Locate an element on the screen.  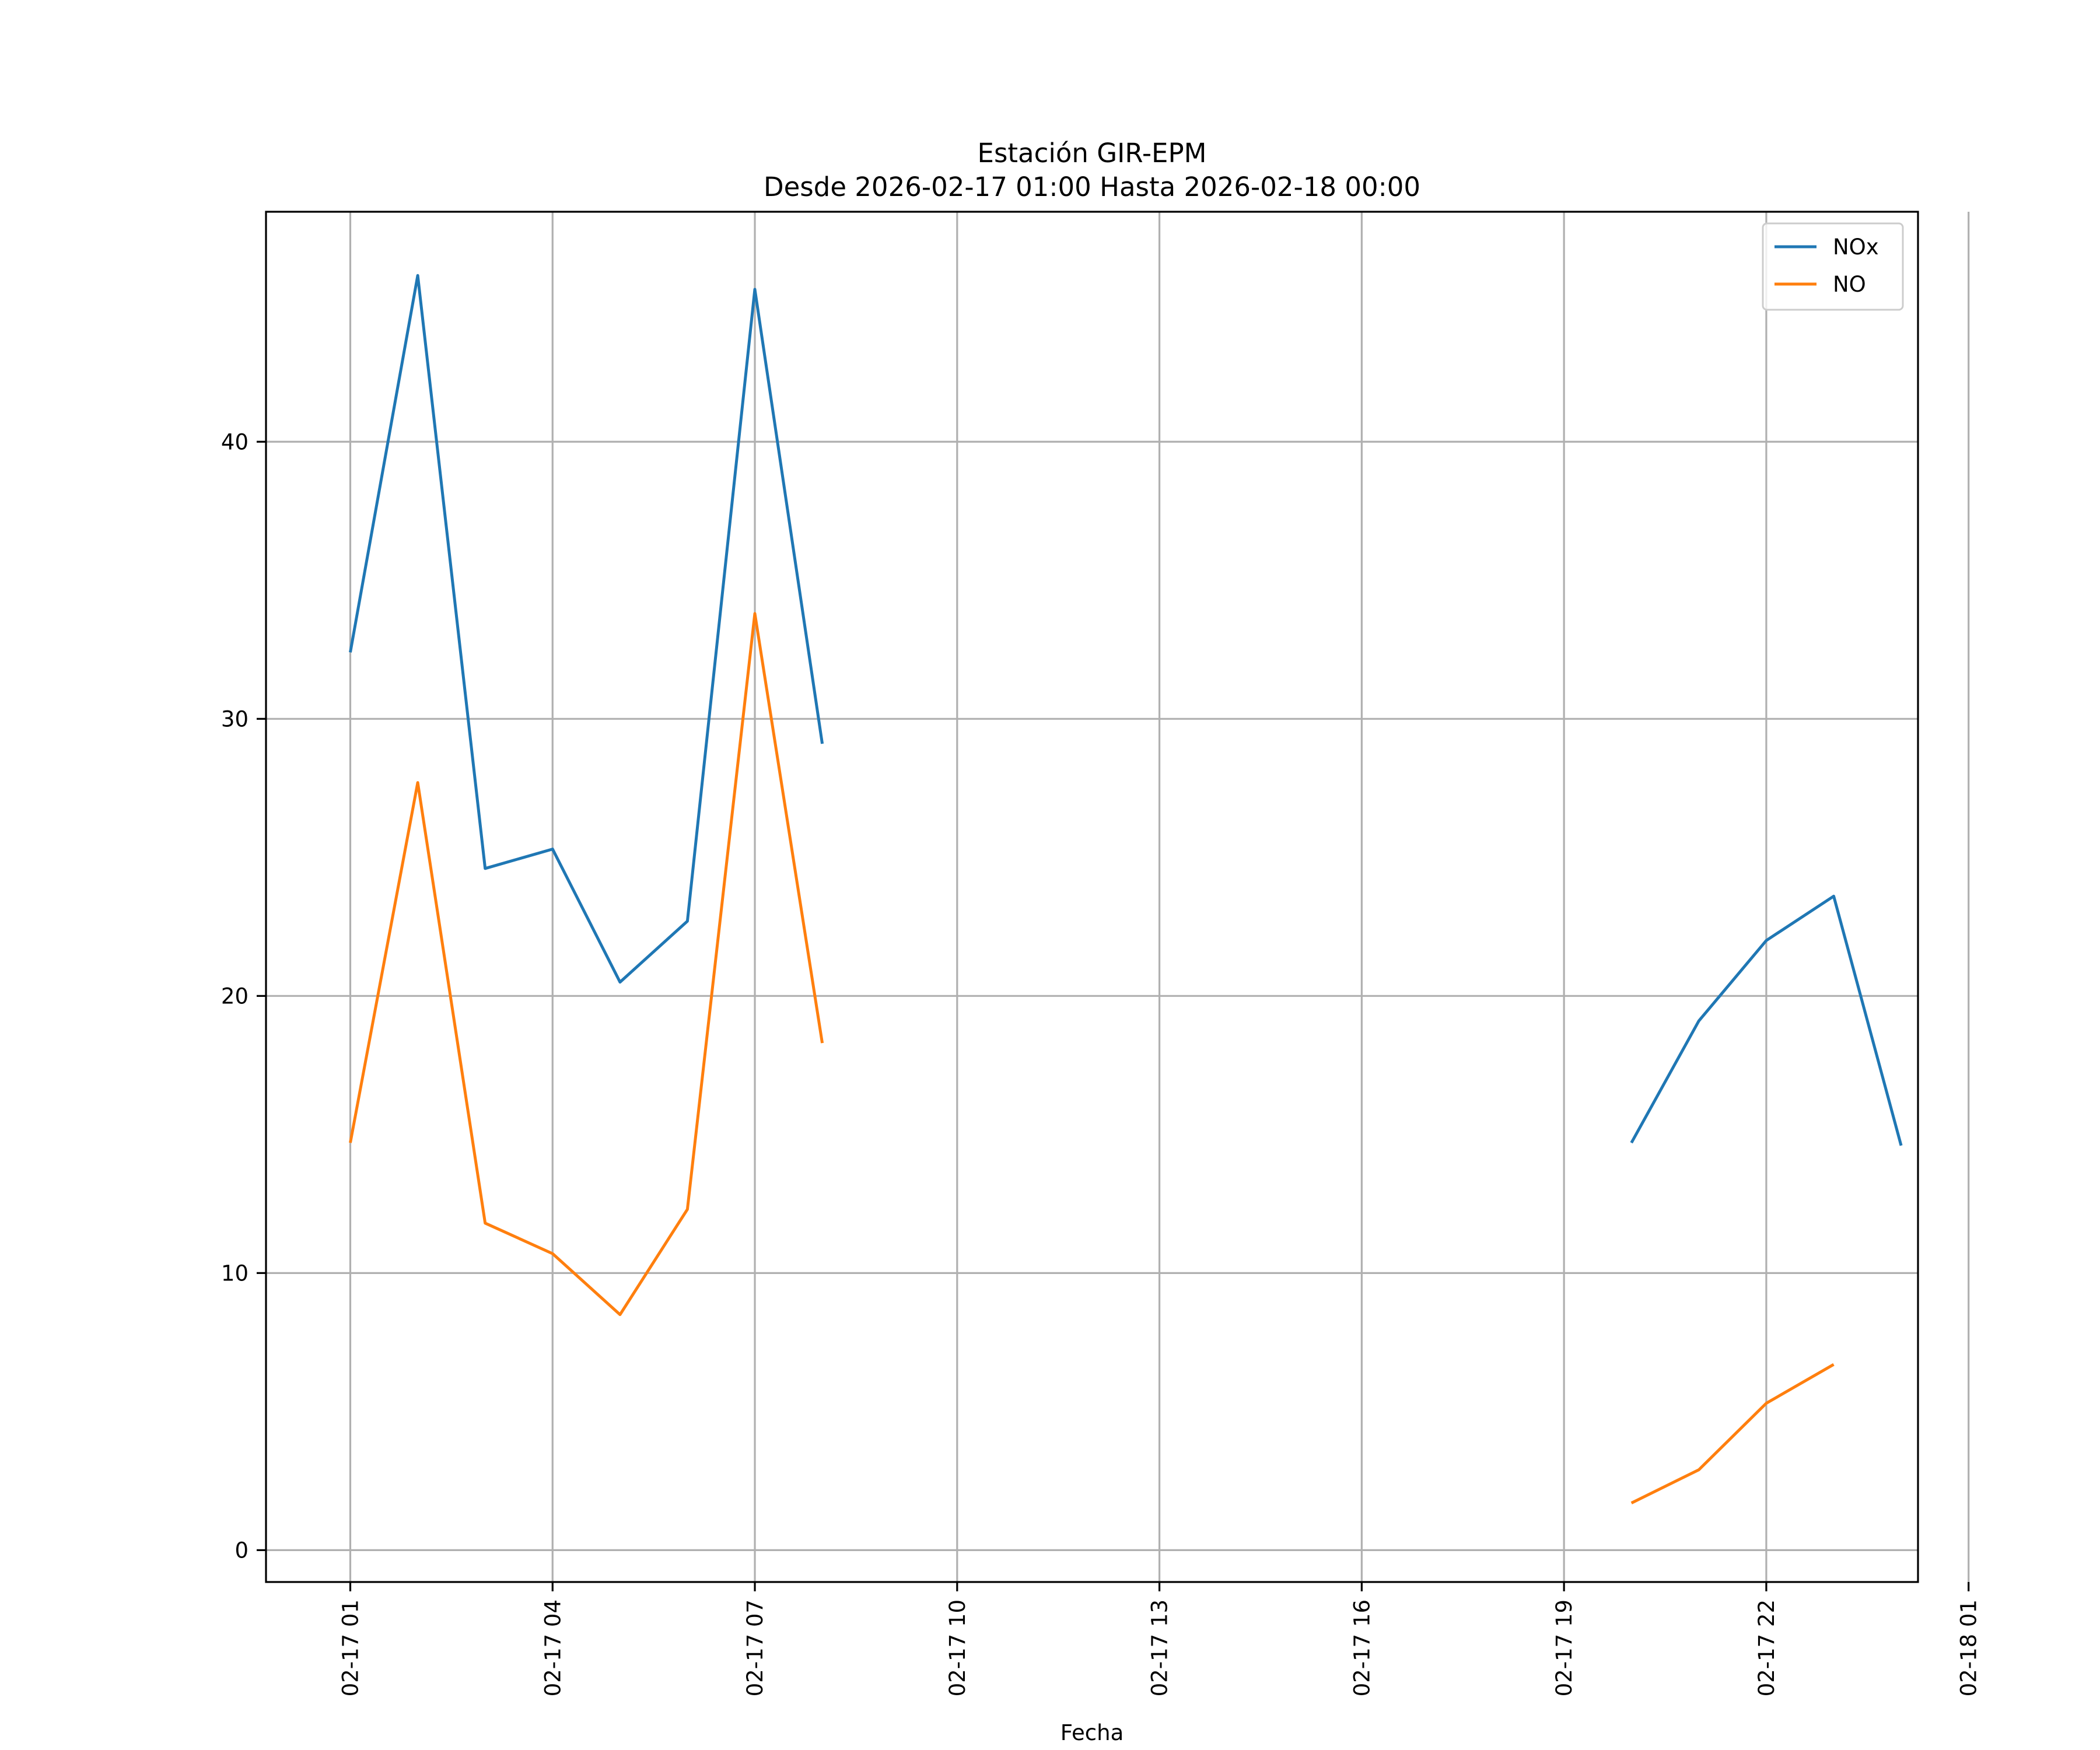
y-tick-label: 20 is located at coordinates (235, 996).